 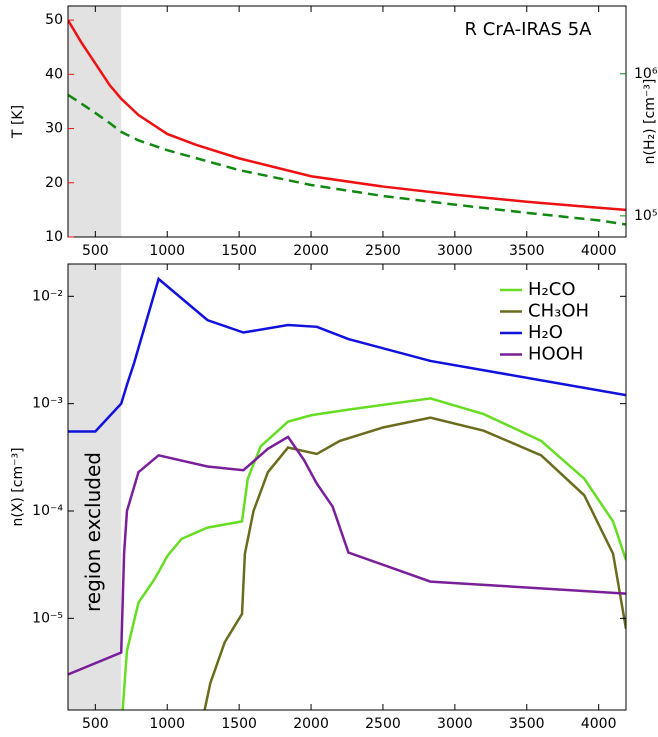 I want to click on y-tick-label: 30, so click(x=54, y=129).